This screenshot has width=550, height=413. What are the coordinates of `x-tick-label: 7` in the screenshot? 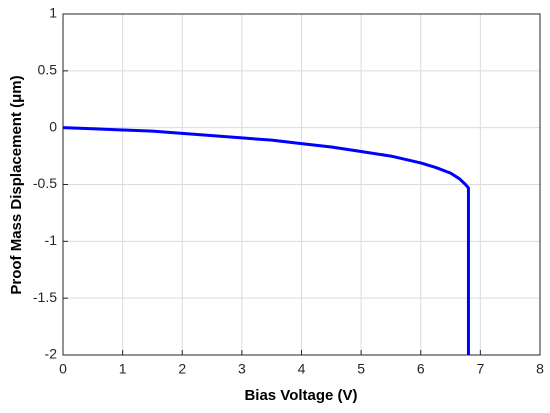 It's located at (480, 369).